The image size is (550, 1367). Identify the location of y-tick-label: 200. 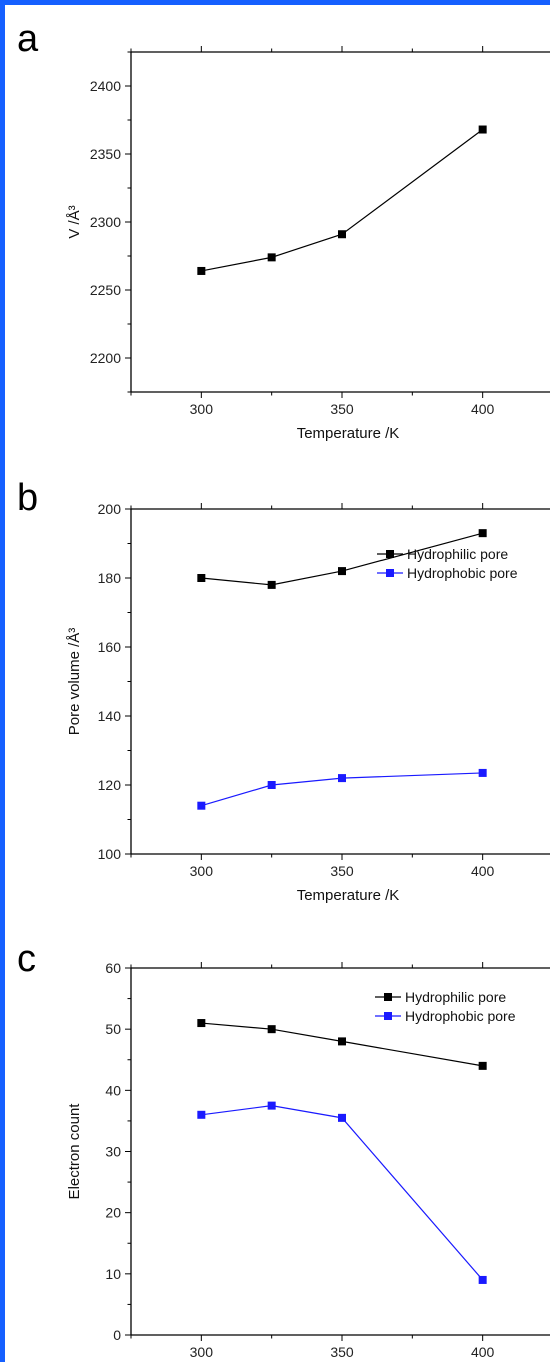
(110, 509).